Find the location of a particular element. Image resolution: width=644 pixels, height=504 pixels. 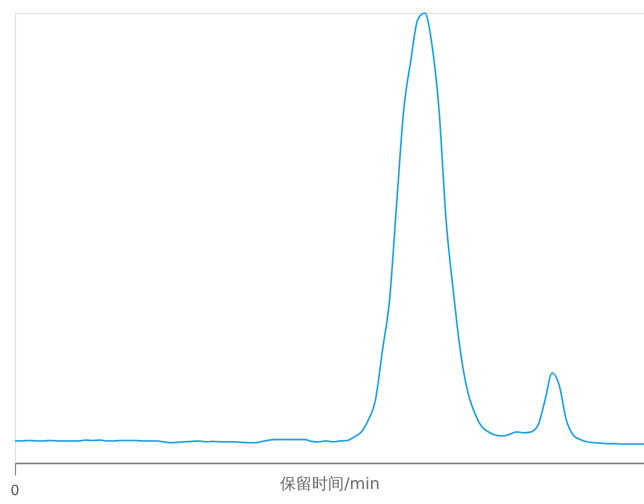

text: 0 is located at coordinates (15, 491).